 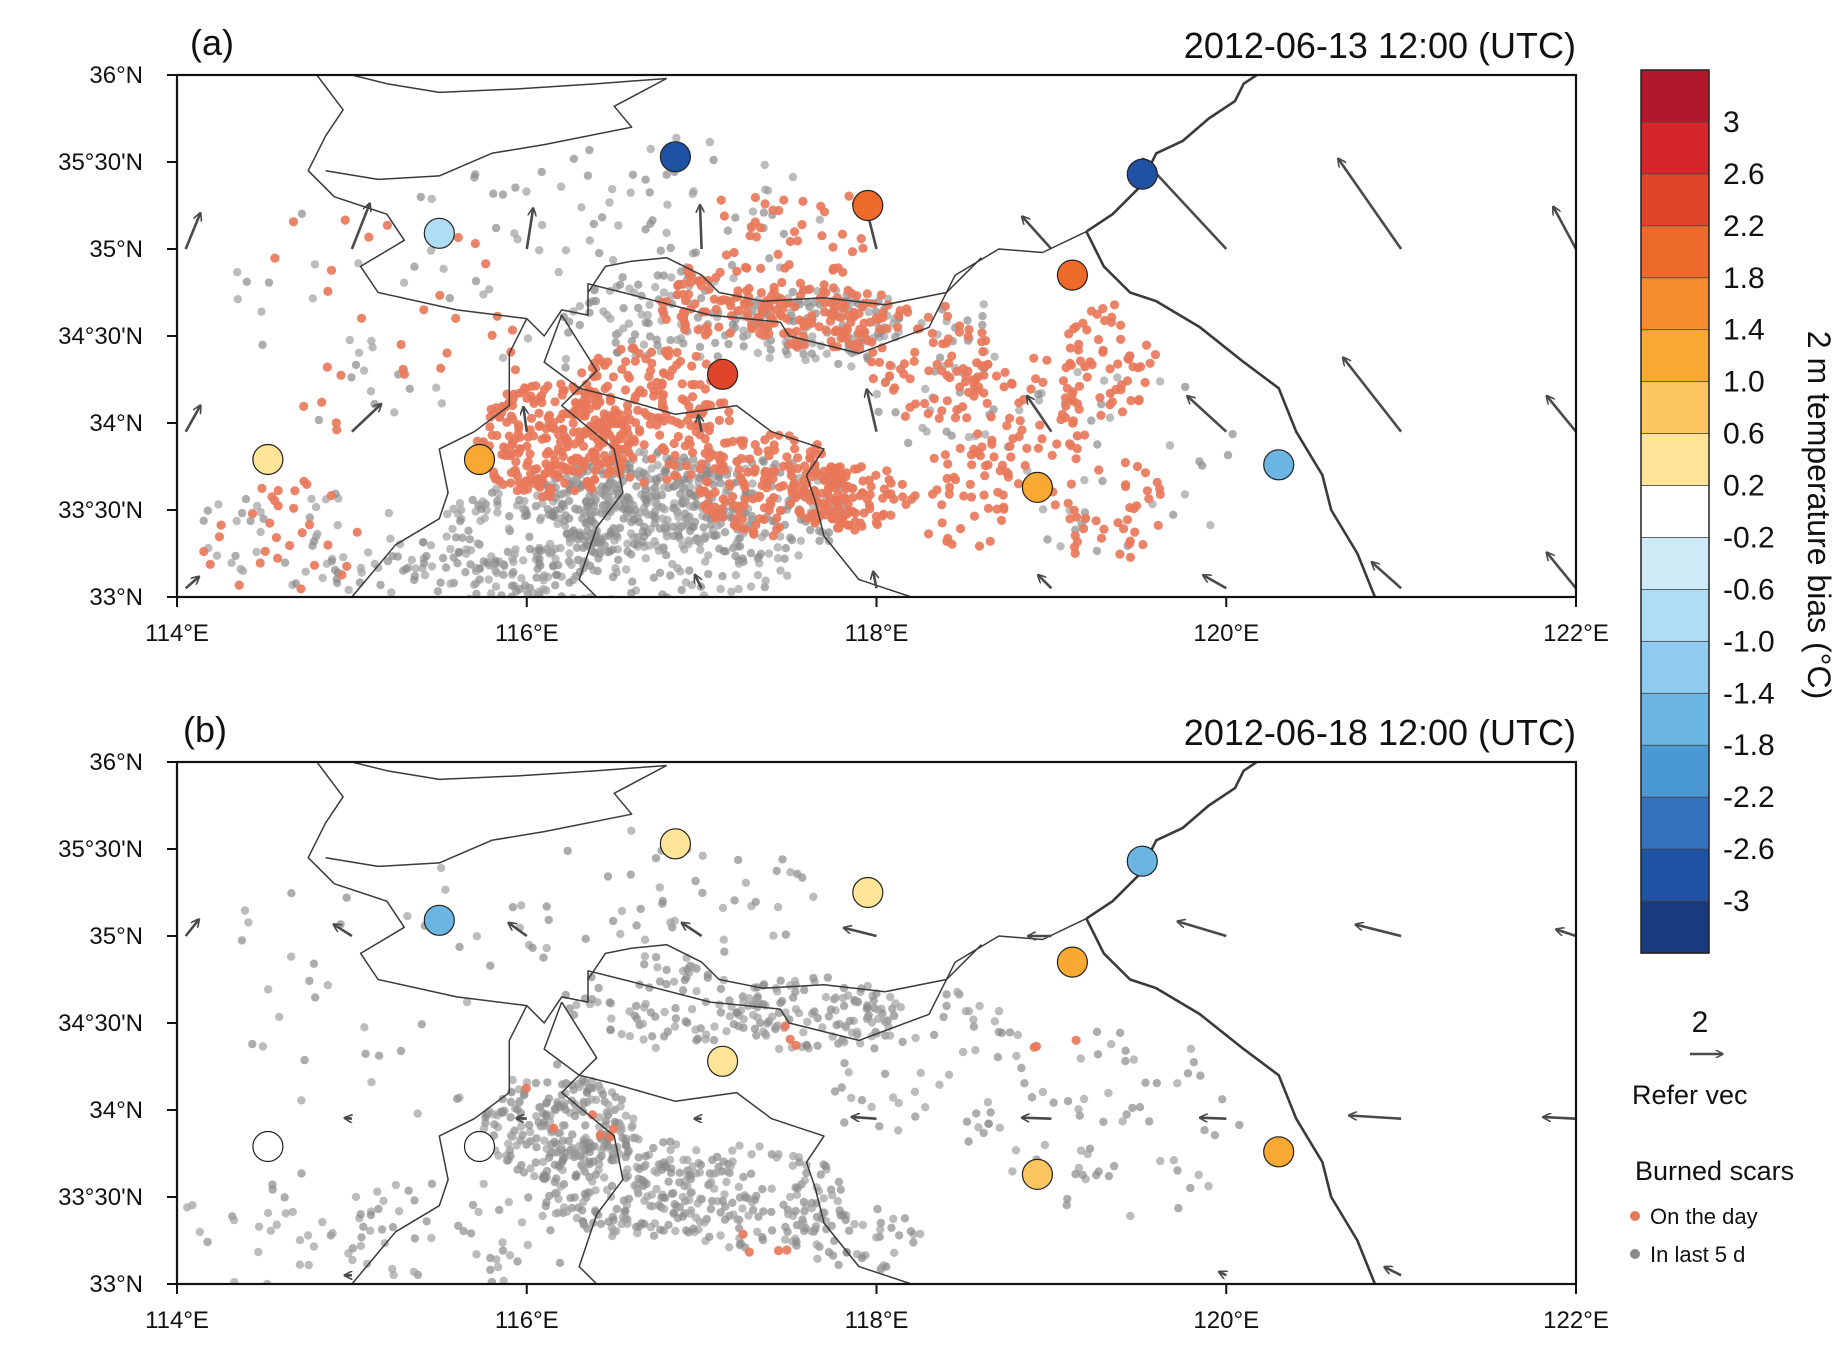 What do you see at coordinates (1279, 1152) in the screenshot?
I see `station-marker` at bounding box center [1279, 1152].